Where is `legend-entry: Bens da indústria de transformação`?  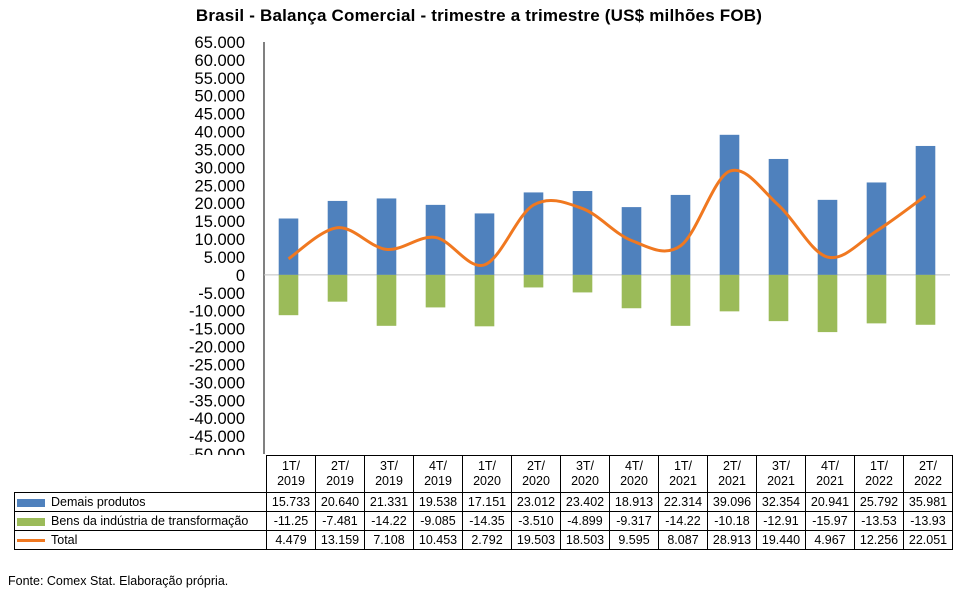 legend-entry: Bens da indústria de transformação is located at coordinates (140, 521).